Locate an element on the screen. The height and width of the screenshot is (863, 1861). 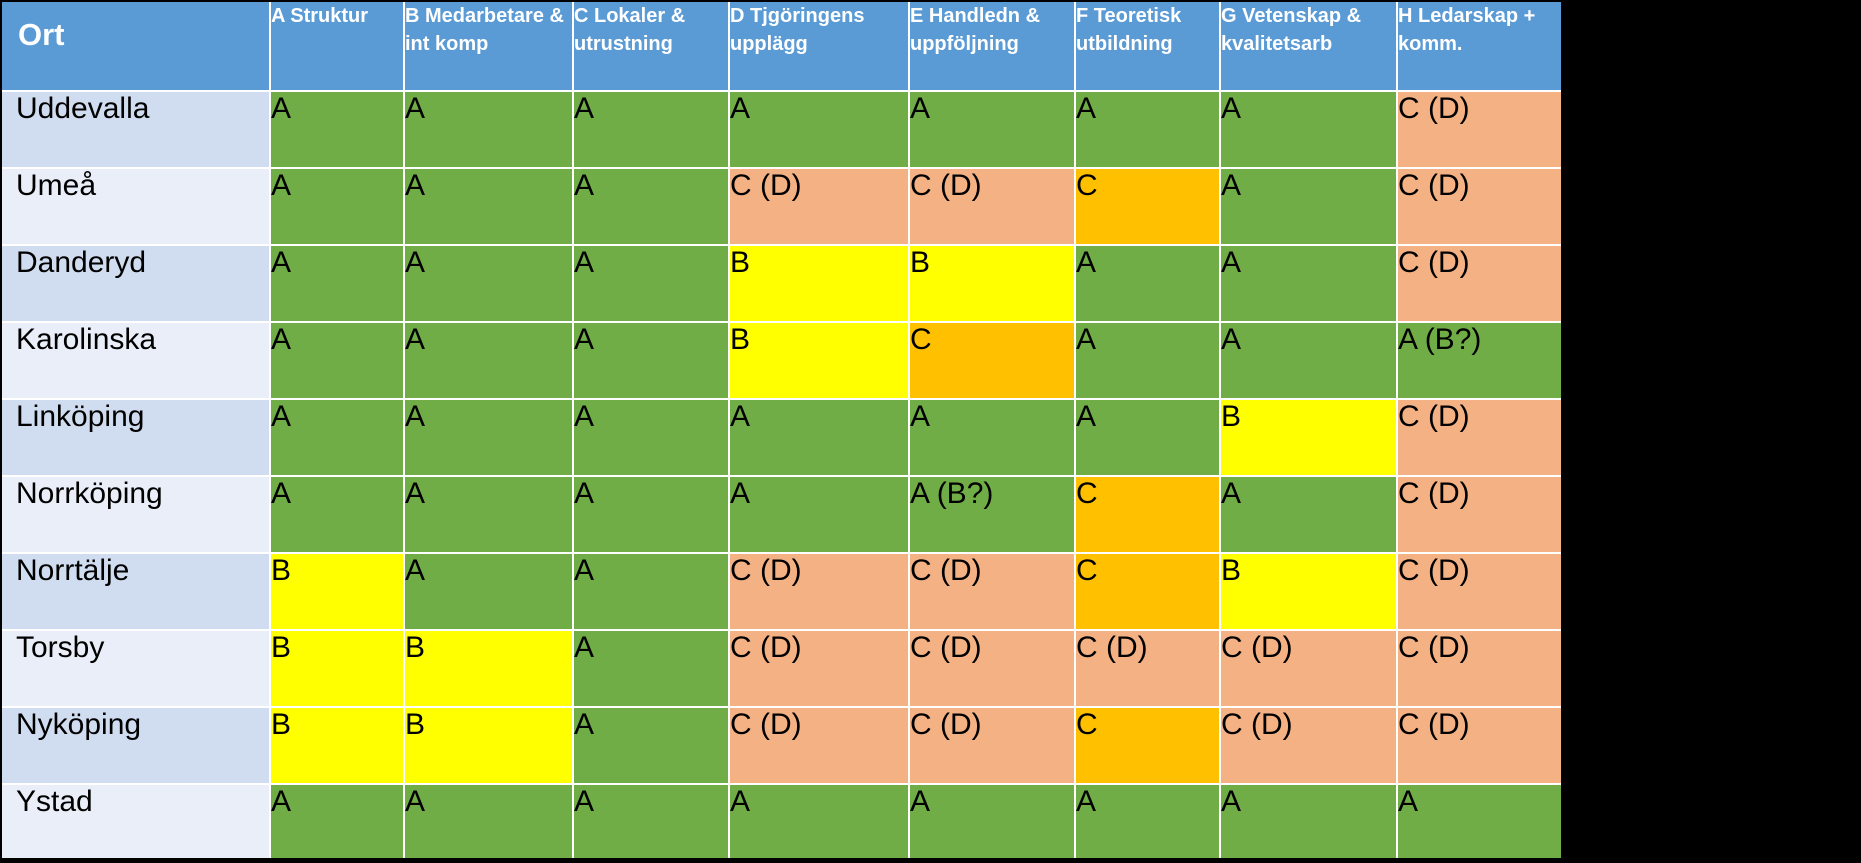
table-row: Nyköping B B A C (D) C (D) C C (D) C (D) is located at coordinates (781, 746).